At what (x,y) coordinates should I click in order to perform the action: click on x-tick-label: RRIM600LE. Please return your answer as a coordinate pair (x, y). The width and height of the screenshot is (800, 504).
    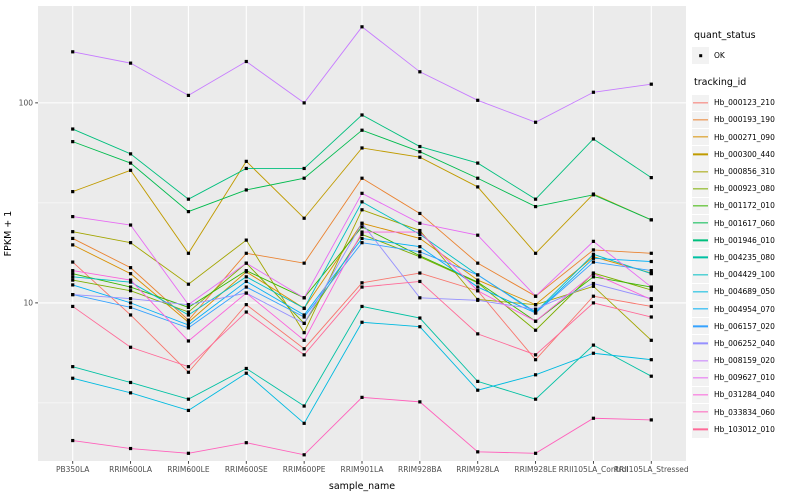
    Looking at the image, I should click on (188, 469).